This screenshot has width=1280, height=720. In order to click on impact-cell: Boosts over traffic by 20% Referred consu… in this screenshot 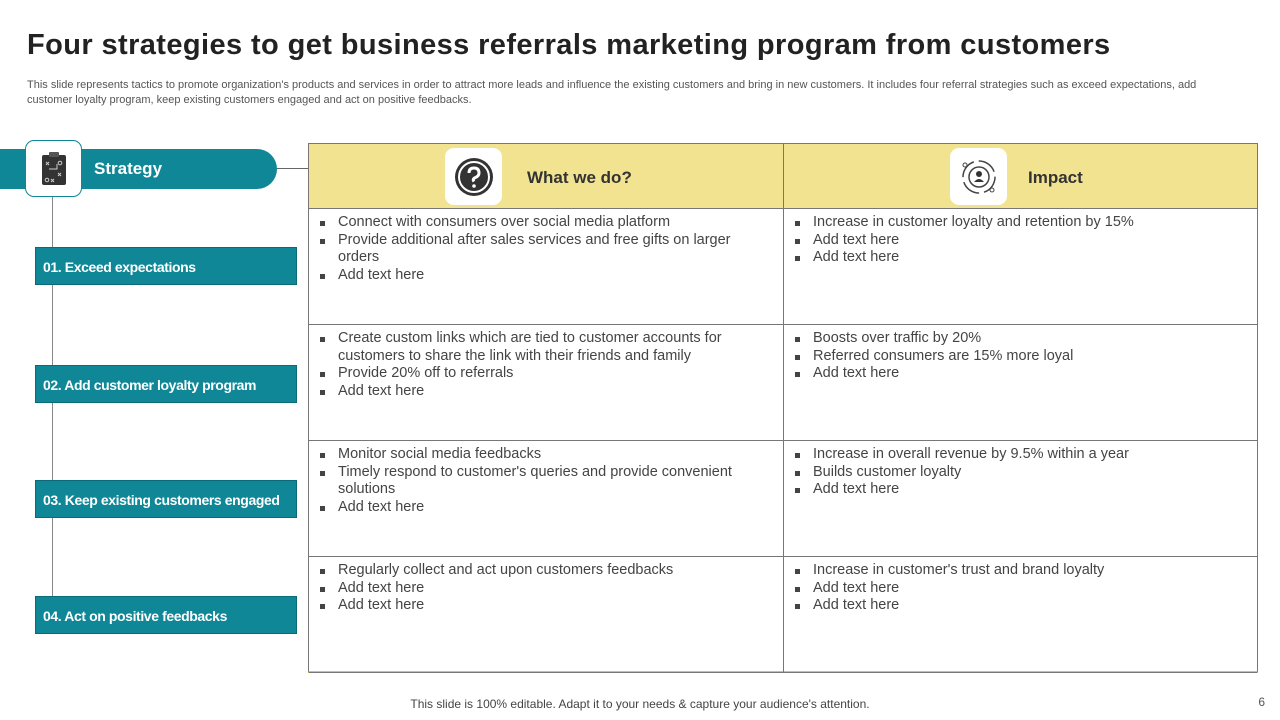, I will do `click(1018, 356)`.